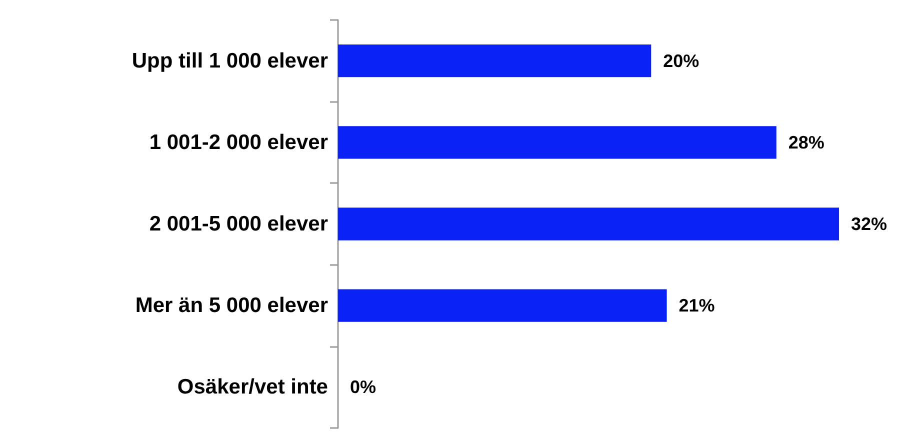  I want to click on y-tick-label: 1 001-2 000 elever, so click(238, 142).